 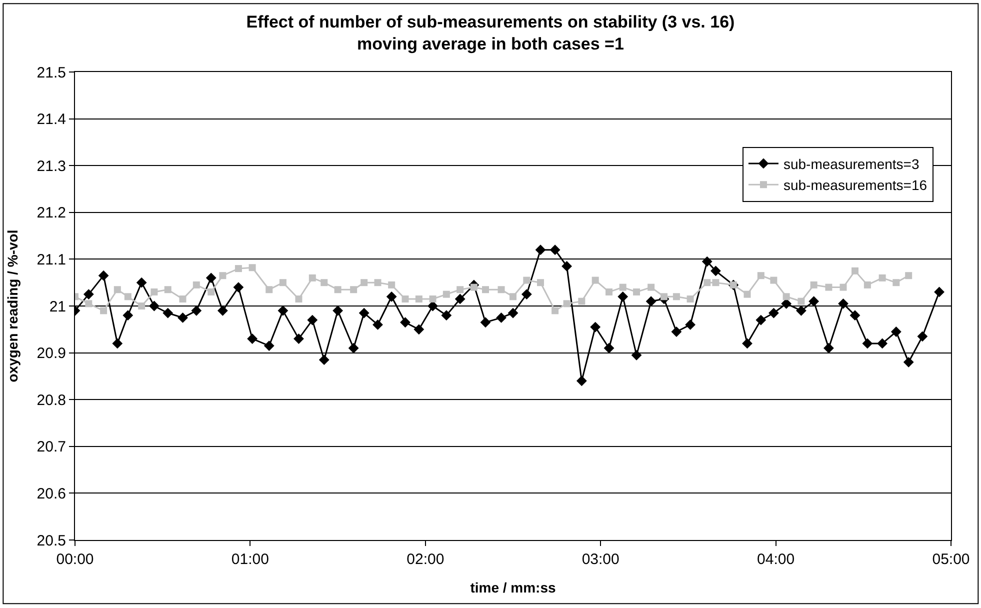 I want to click on x-tick-label: 03:00, so click(x=601, y=559).